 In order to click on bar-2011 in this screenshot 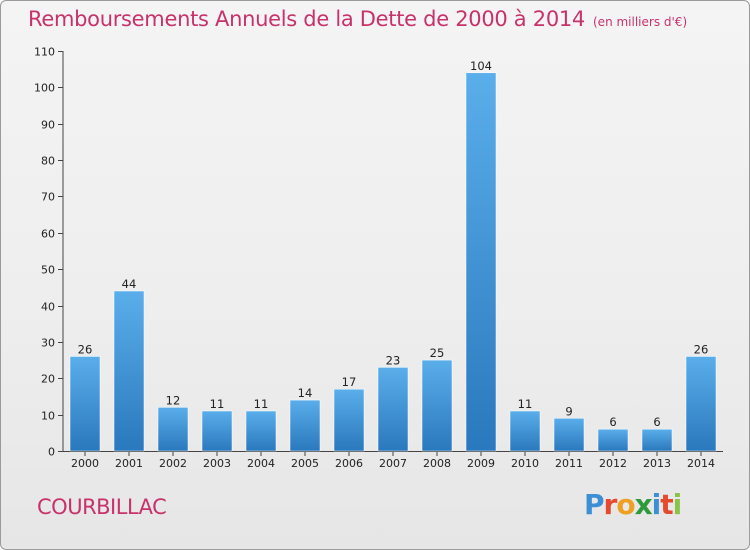, I will do `click(569, 435)`.